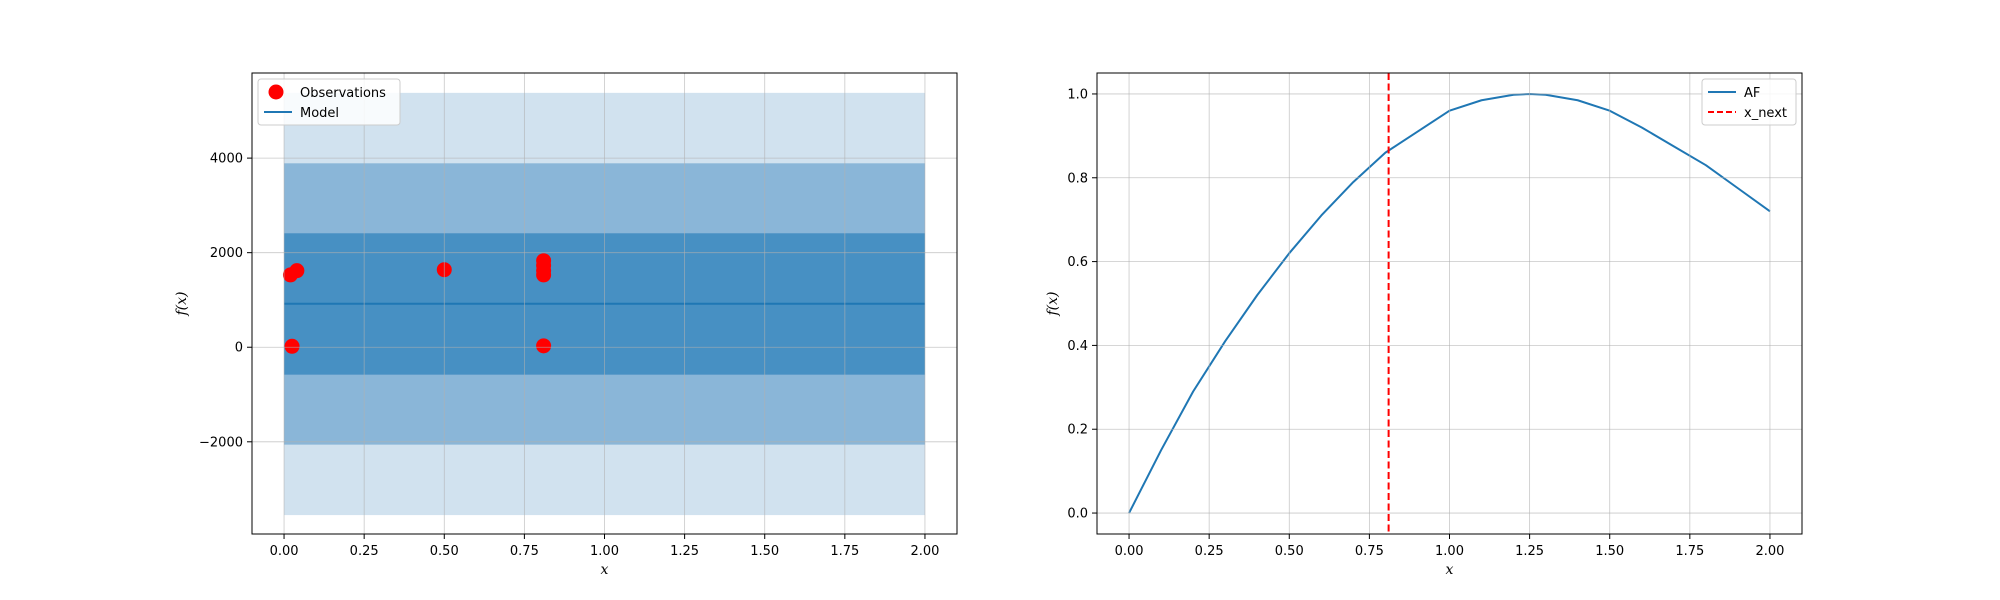 The height and width of the screenshot is (600, 2000). Describe the element at coordinates (226, 159) in the screenshot. I see `y-tick-label: 4000` at that location.